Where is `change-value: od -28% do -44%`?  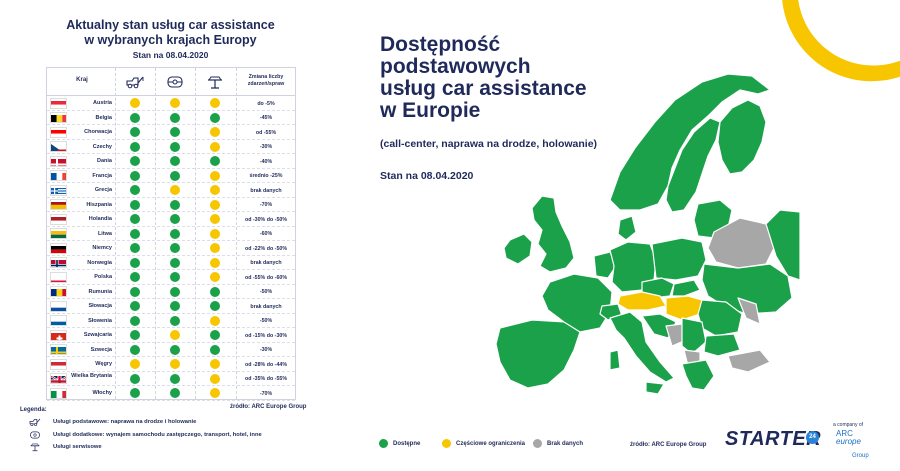 change-value: od -28% do -44% is located at coordinates (266, 364).